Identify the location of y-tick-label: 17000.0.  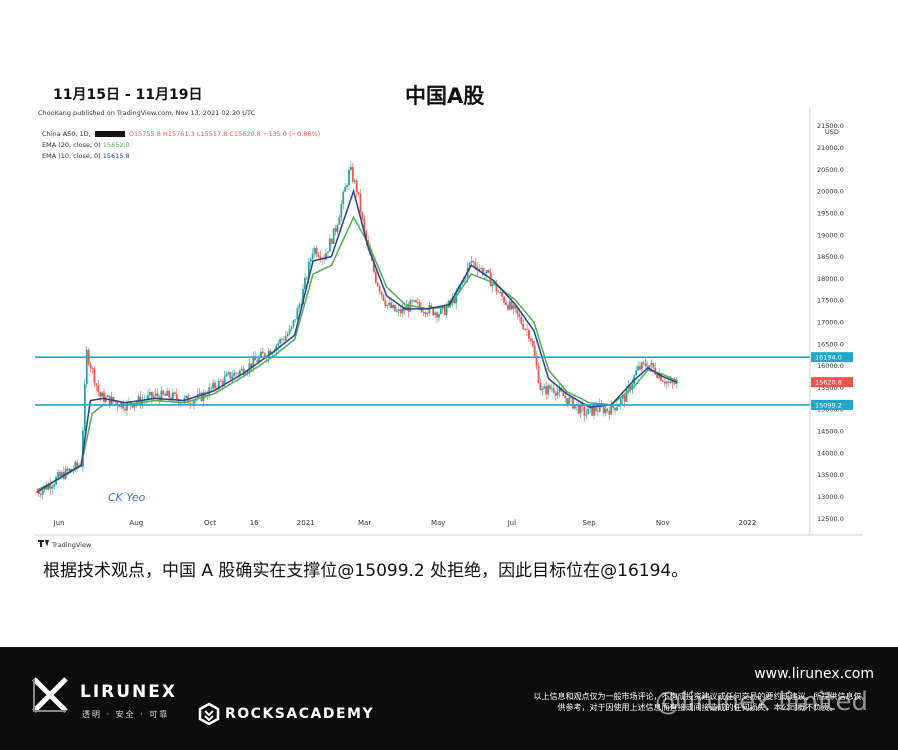
(830, 323).